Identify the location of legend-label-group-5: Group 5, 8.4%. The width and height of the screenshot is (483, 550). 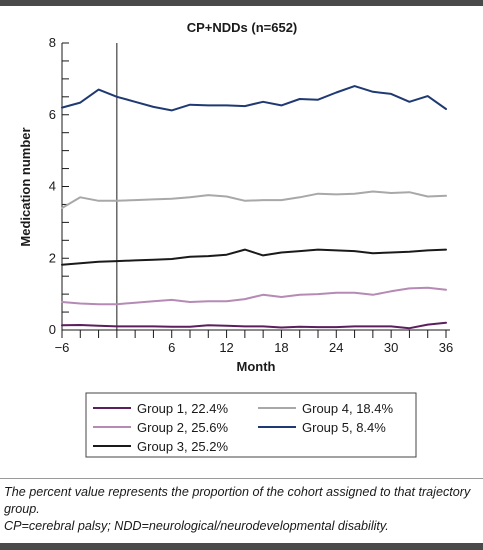
(344, 427).